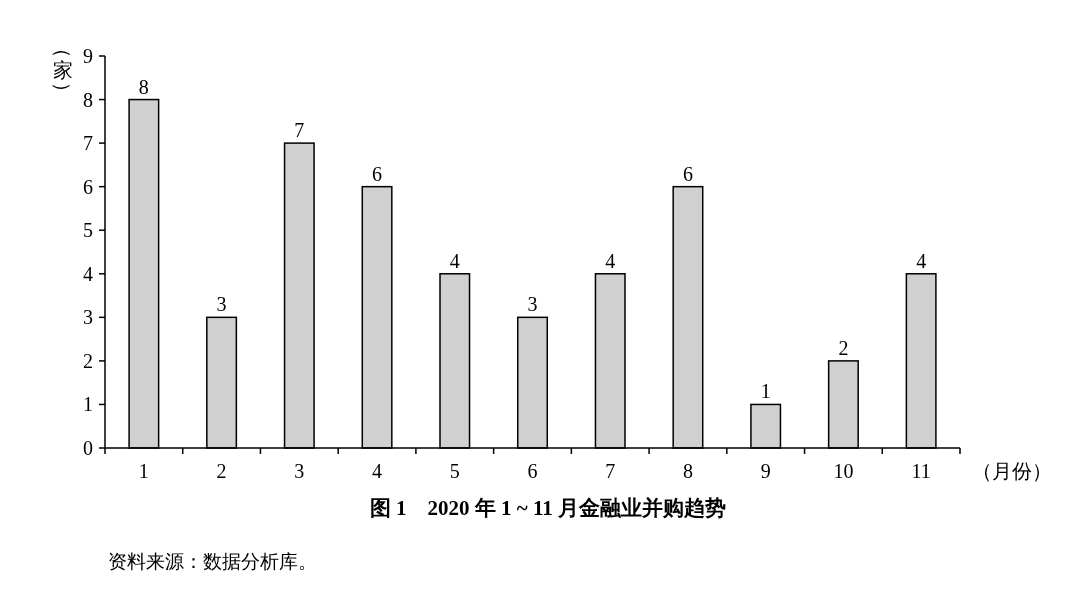  Describe the element at coordinates (212, 561) in the screenshot. I see `text: 资料来源：数据分析库。` at that location.